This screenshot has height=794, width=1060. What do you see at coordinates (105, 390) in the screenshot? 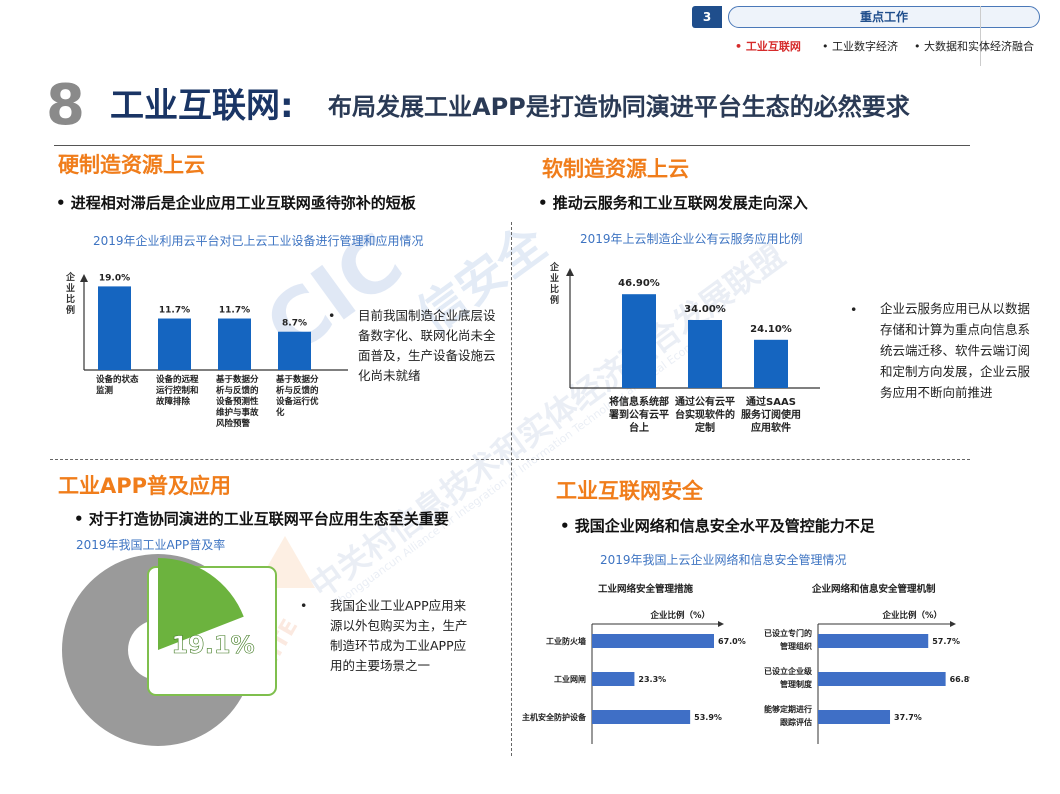
I see `x-tick-label: 监测` at bounding box center [105, 390].